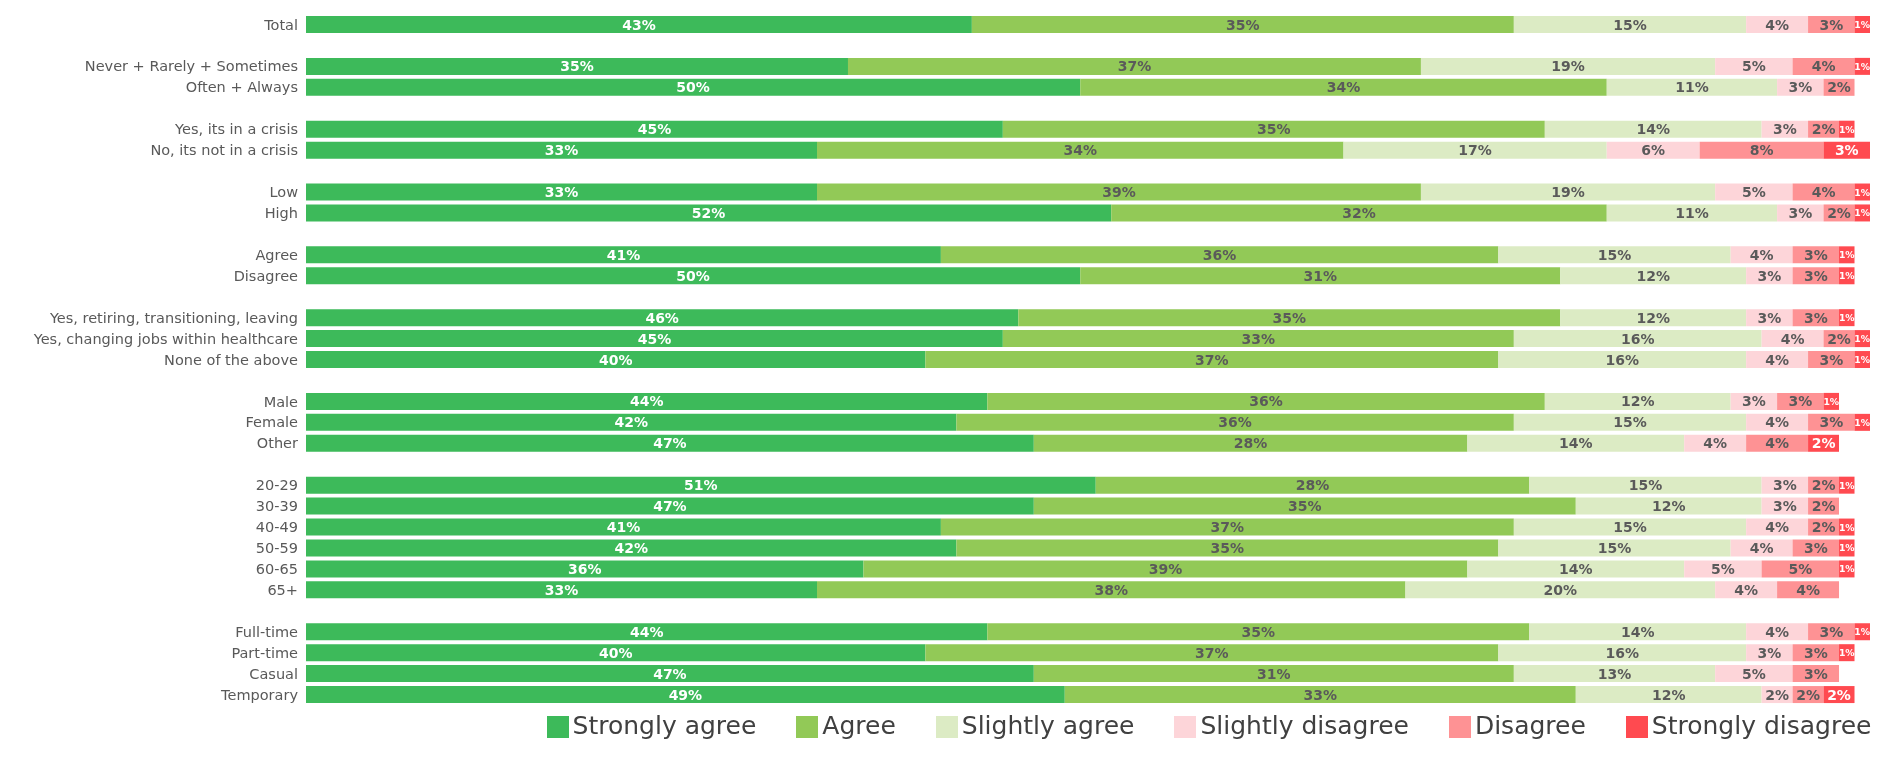 Image resolution: width=1890 pixels, height=761 pixels. Describe the element at coordinates (859, 725) in the screenshot. I see `legend-label: Agree` at that location.